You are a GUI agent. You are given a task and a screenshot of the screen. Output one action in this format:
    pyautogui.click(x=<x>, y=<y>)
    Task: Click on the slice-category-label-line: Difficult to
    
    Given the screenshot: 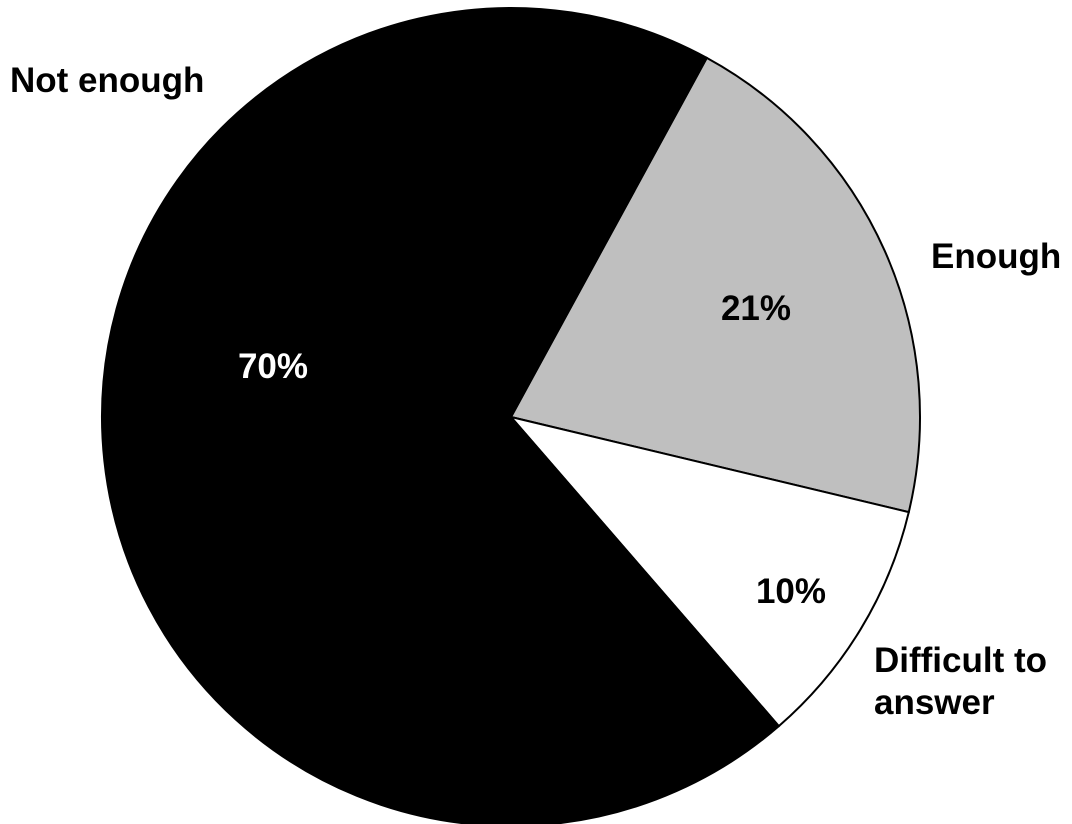 What is the action you would take?
    pyautogui.click(x=960, y=660)
    